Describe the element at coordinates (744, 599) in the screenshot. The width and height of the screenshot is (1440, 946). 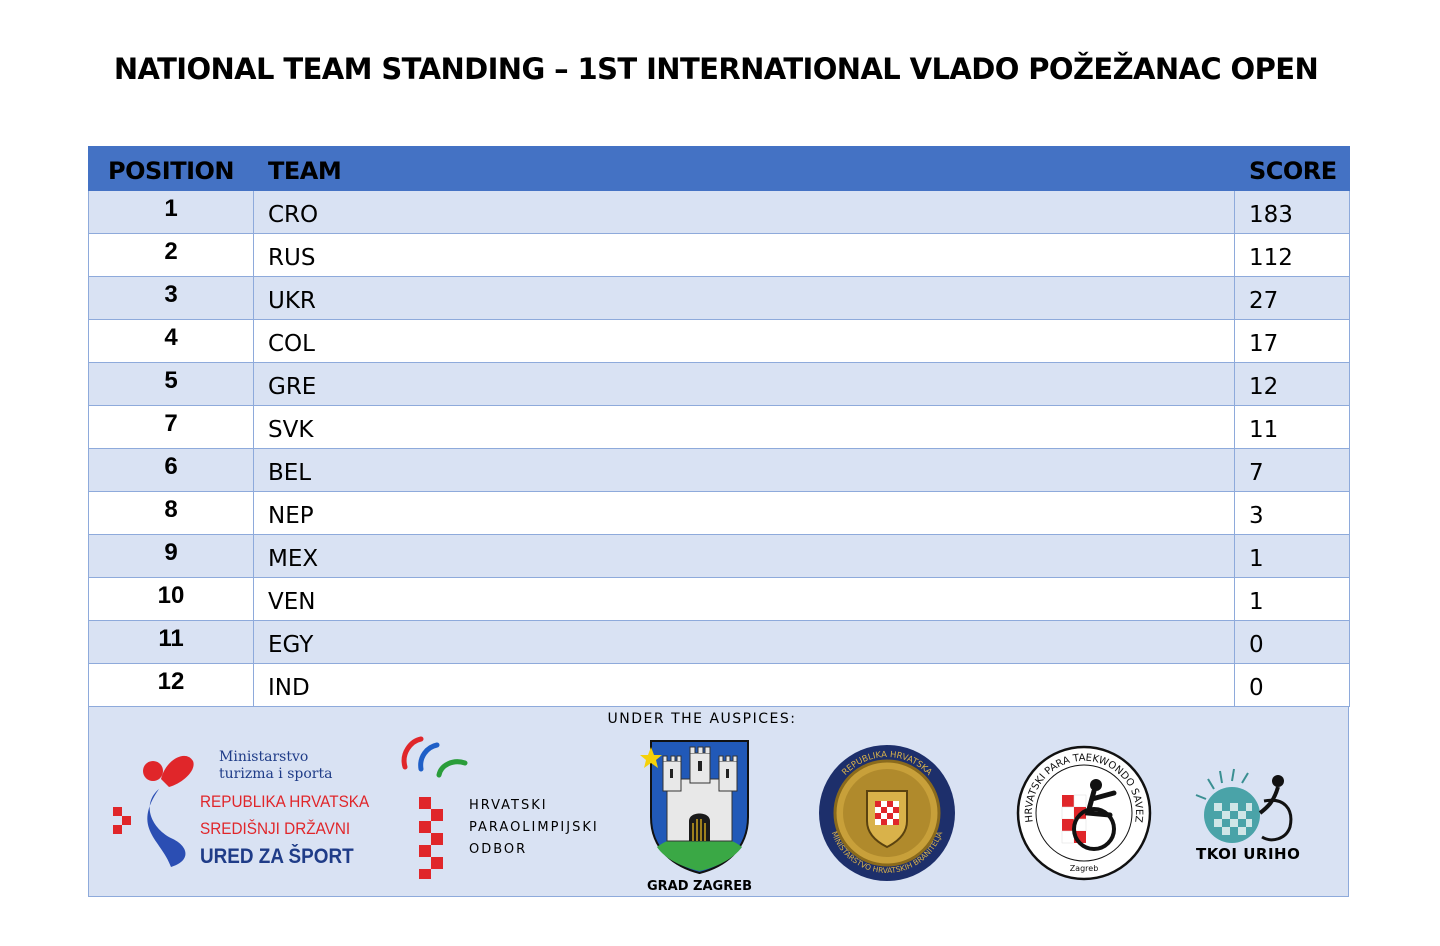
I see `team-cell: VEN` at that location.